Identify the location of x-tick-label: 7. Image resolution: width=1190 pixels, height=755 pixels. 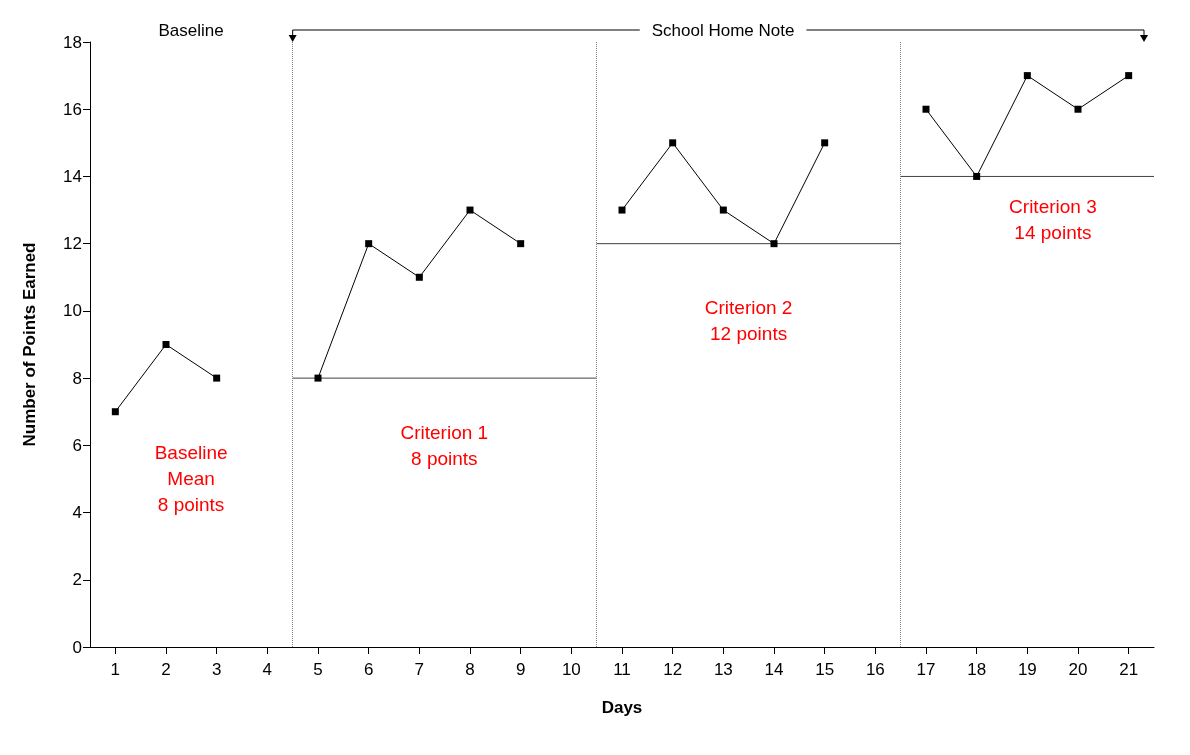
(419, 669).